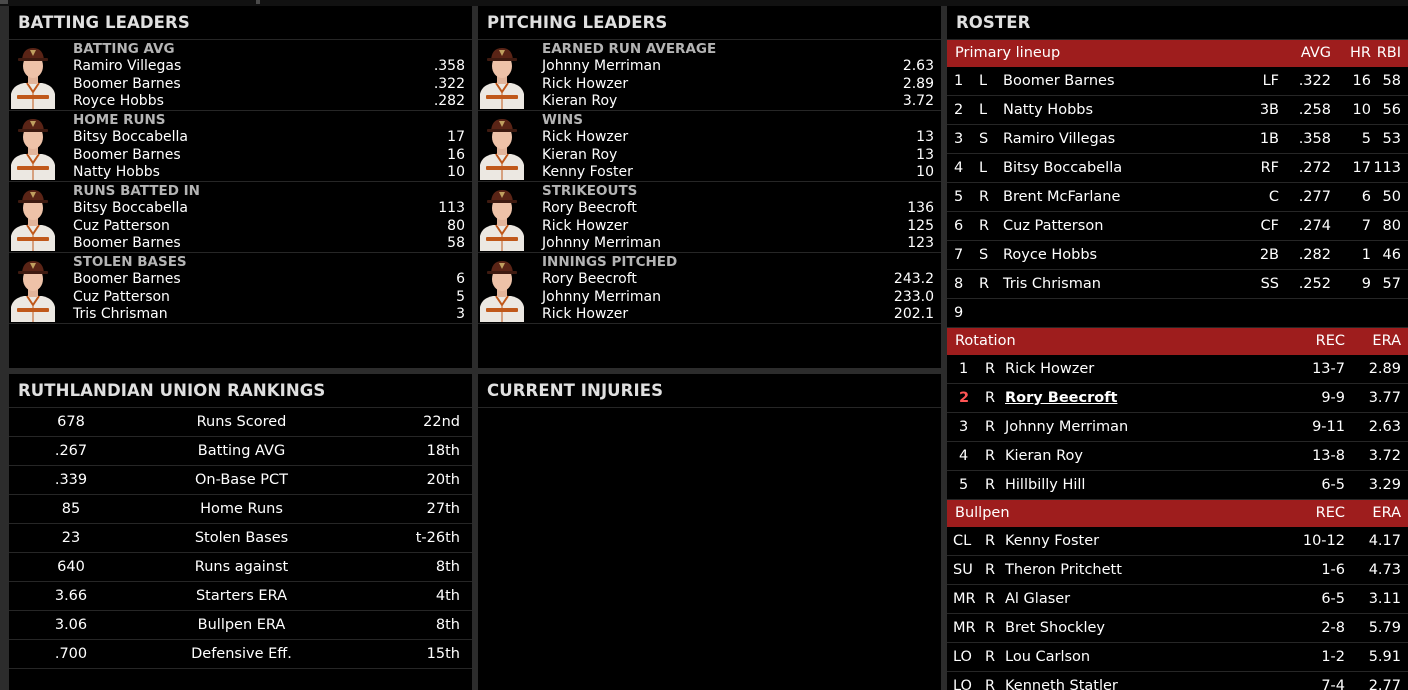 This screenshot has width=1408, height=690. Describe the element at coordinates (1177, 485) in the screenshot. I see `rotation-row: 5 R Hillbilly Hill 6-5 3.29` at that location.